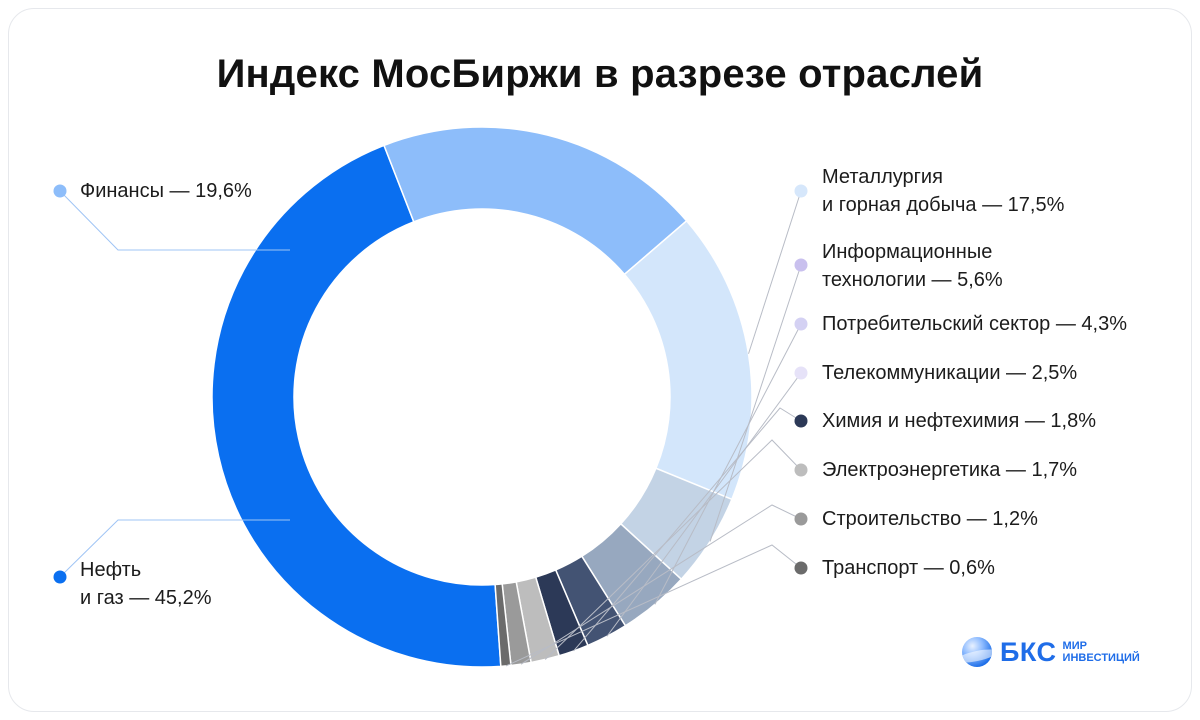  Describe the element at coordinates (912, 280) in the screenshot. I see `slice-label-line2: технологии — 5,6%` at that location.